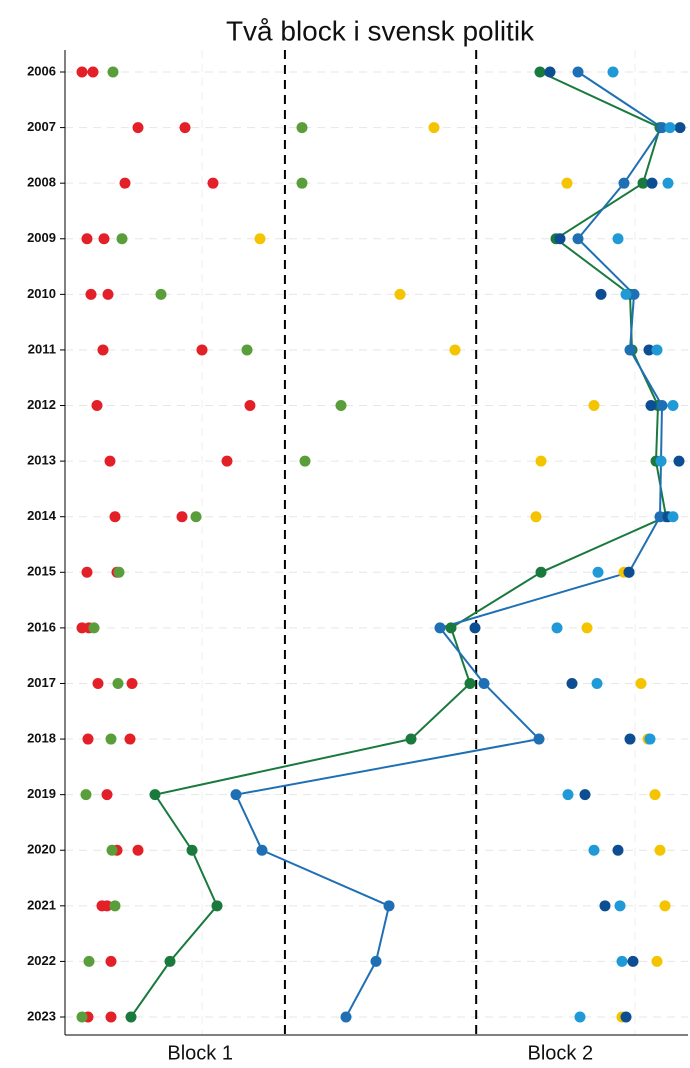 The height and width of the screenshot is (1068, 690). Describe the element at coordinates (41, 404) in the screenshot. I see `y-tick-label: 2012` at that location.